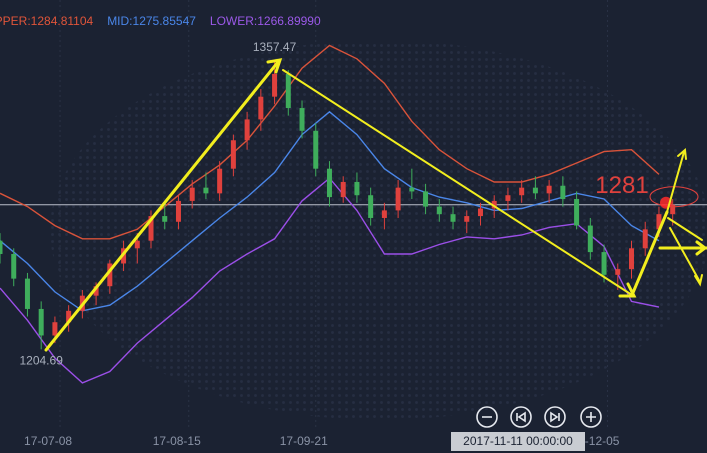 The width and height of the screenshot is (707, 453). What do you see at coordinates (177, 441) in the screenshot?
I see `x-tick-label: 17-08-15` at bounding box center [177, 441].